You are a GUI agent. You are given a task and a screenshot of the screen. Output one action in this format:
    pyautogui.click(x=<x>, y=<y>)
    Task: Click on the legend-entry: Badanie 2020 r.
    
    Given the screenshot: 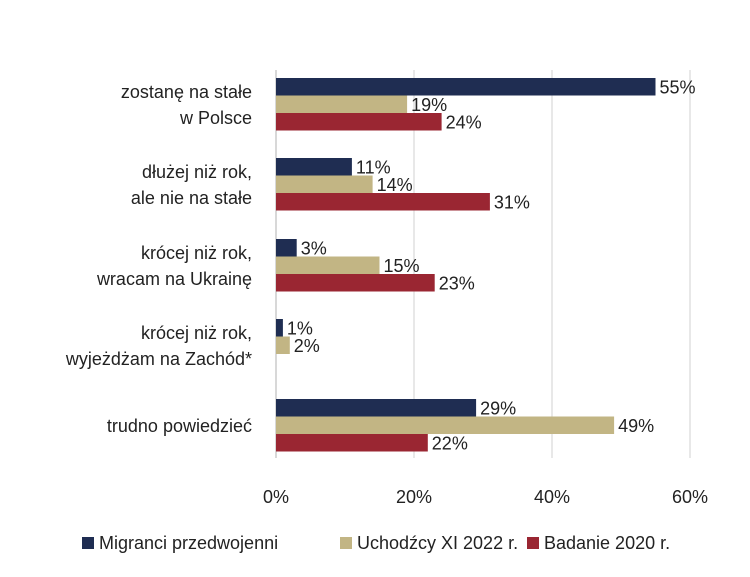 What is the action you would take?
    pyautogui.click(x=598, y=543)
    